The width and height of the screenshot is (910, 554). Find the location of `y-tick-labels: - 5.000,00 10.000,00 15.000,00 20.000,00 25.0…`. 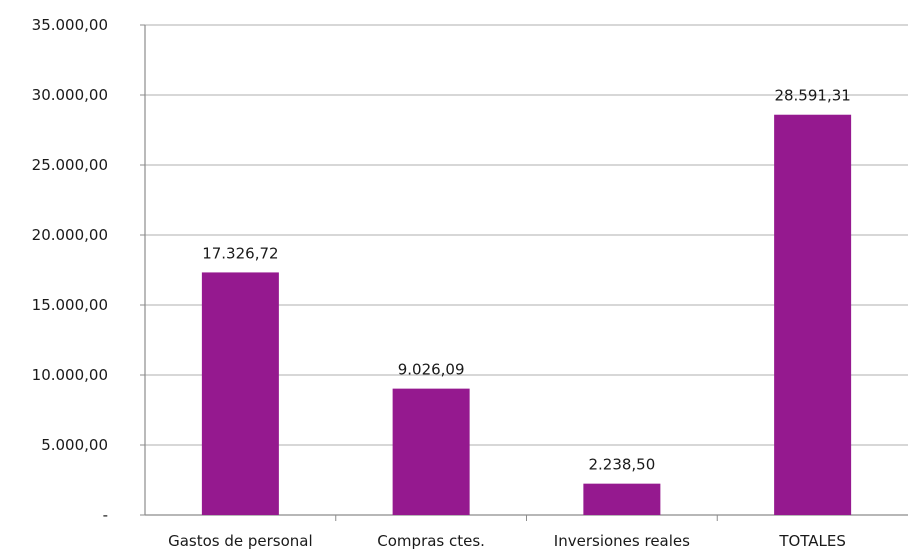

y-tick-labels: - 5.000,00 10.000,00 15.000,00 20.000,00 25.0… is located at coordinates (70, 270).